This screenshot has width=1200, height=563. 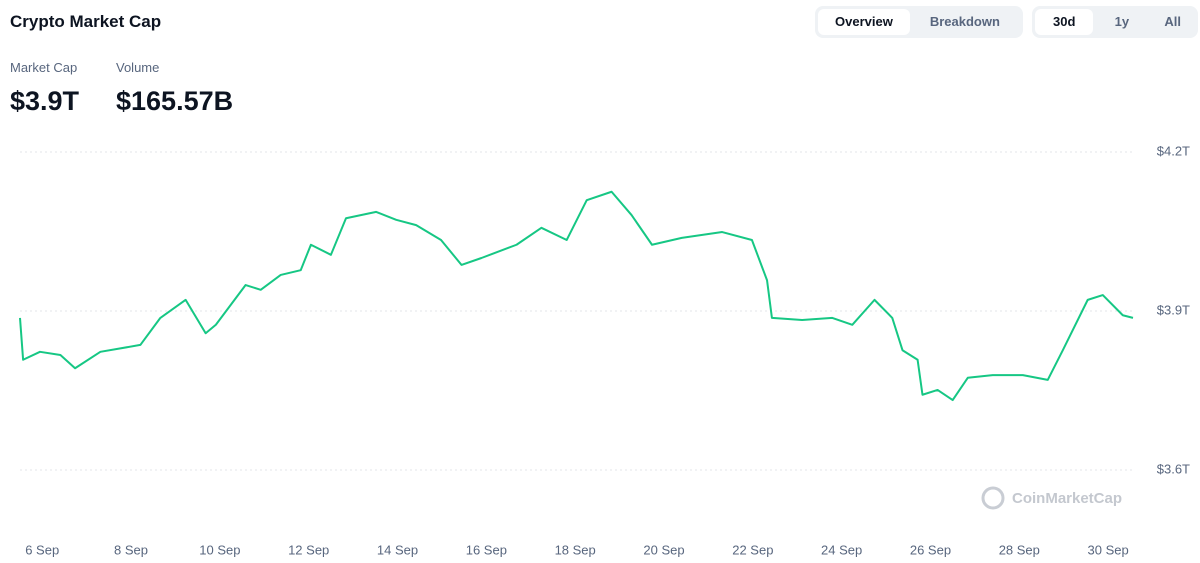 What do you see at coordinates (308, 549) in the screenshot?
I see `x-tick-label: 12 Sep` at bounding box center [308, 549].